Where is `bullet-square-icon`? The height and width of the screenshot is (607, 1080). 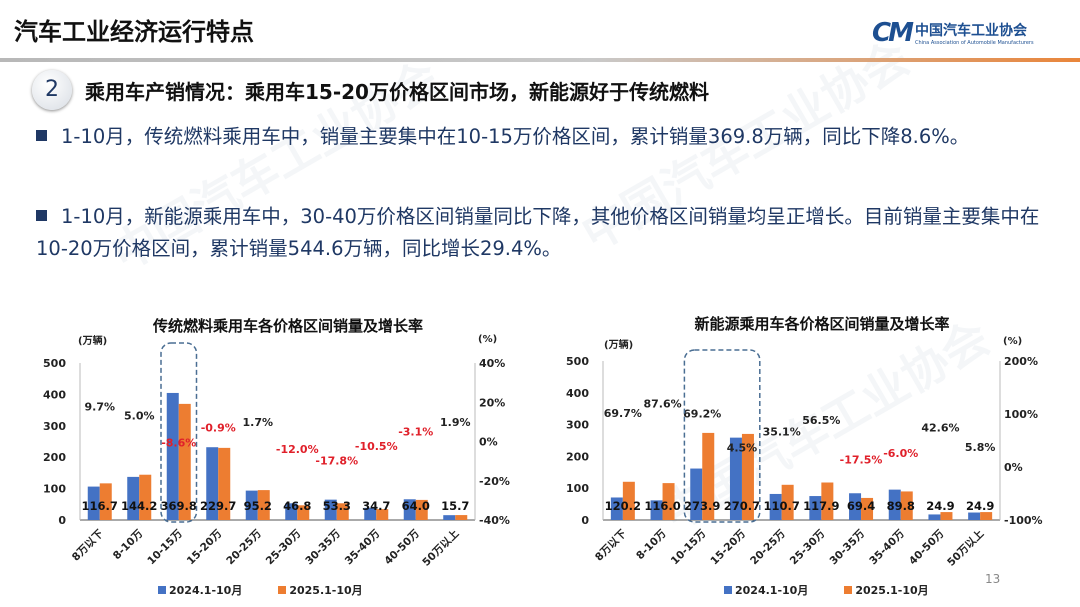 bullet-square-icon is located at coordinates (41, 215).